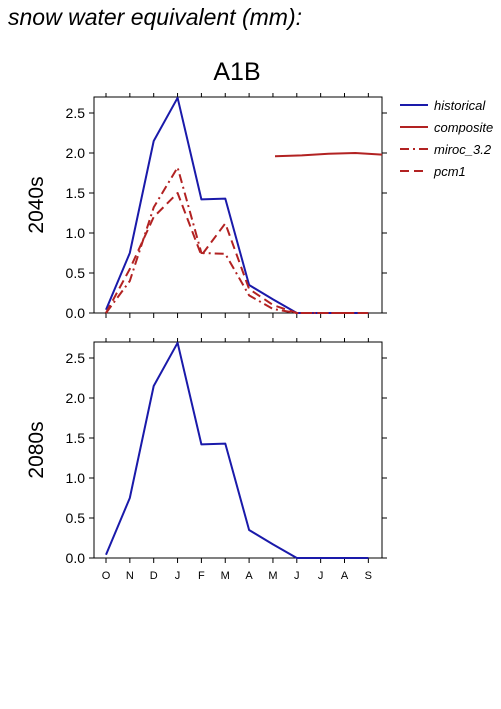  Describe the element at coordinates (446, 138) in the screenshot. I see `legend: historical composite miroc_3.2 pcm1` at that location.